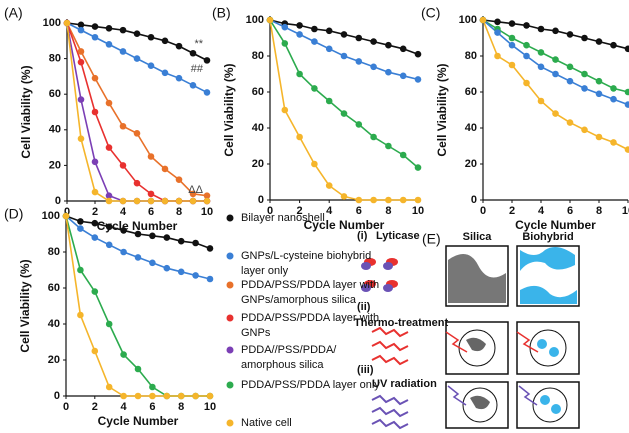  What do you see at coordinates (123, 212) in the screenshot?
I see `x-tick-label: 4` at bounding box center [123, 212].